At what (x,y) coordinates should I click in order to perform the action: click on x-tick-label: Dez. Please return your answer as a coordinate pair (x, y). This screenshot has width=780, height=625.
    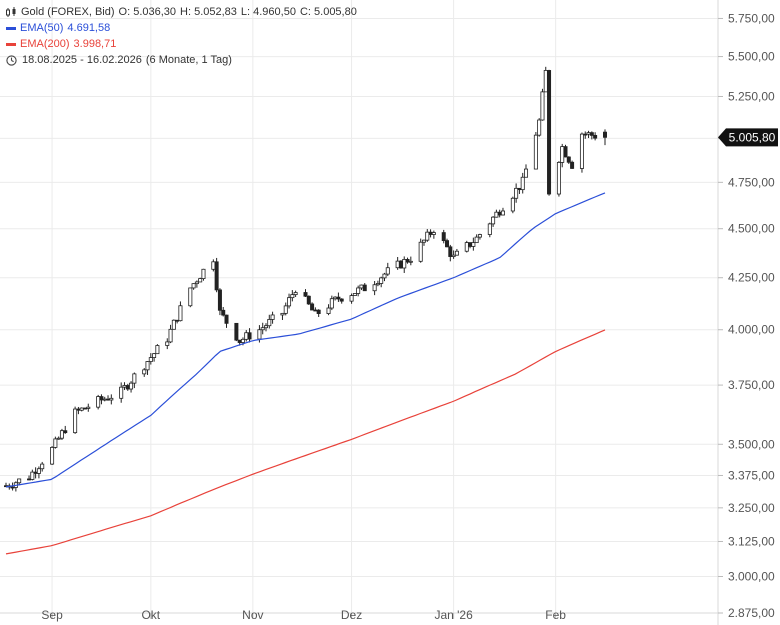
    Looking at the image, I should click on (351, 615).